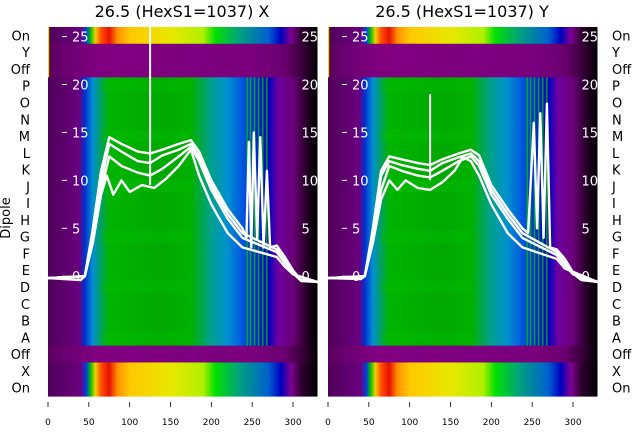 This screenshot has height=440, width=640. What do you see at coordinates (616, 322) in the screenshot?
I see `row-label: B` at bounding box center [616, 322].